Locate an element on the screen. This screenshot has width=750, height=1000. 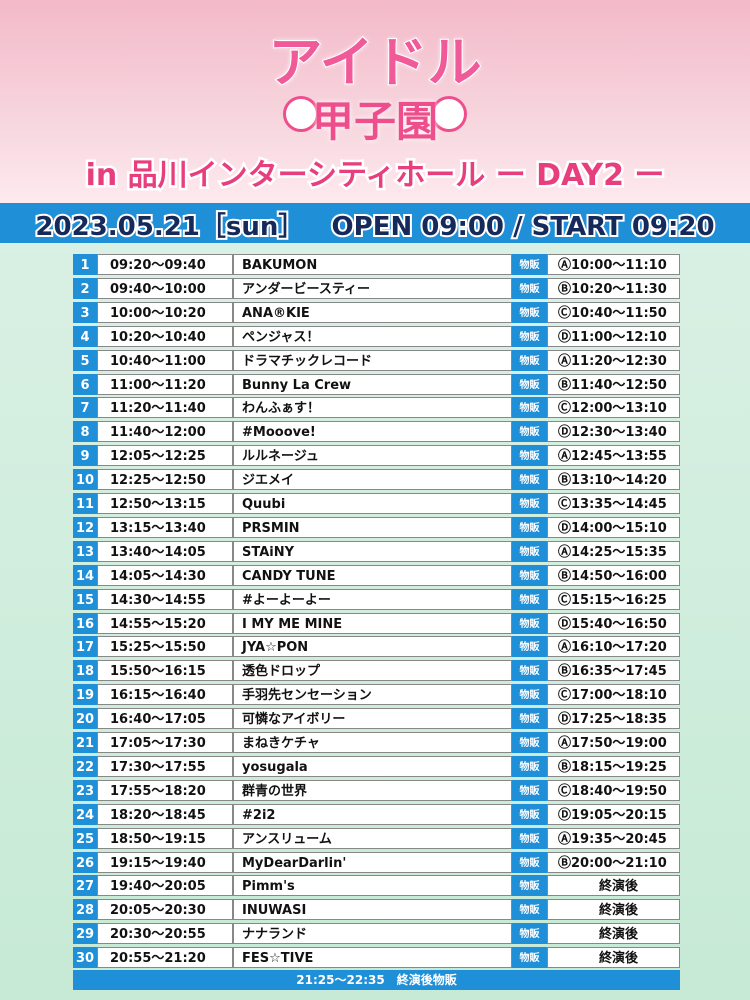
artist: まねきケチャ is located at coordinates (372, 742).